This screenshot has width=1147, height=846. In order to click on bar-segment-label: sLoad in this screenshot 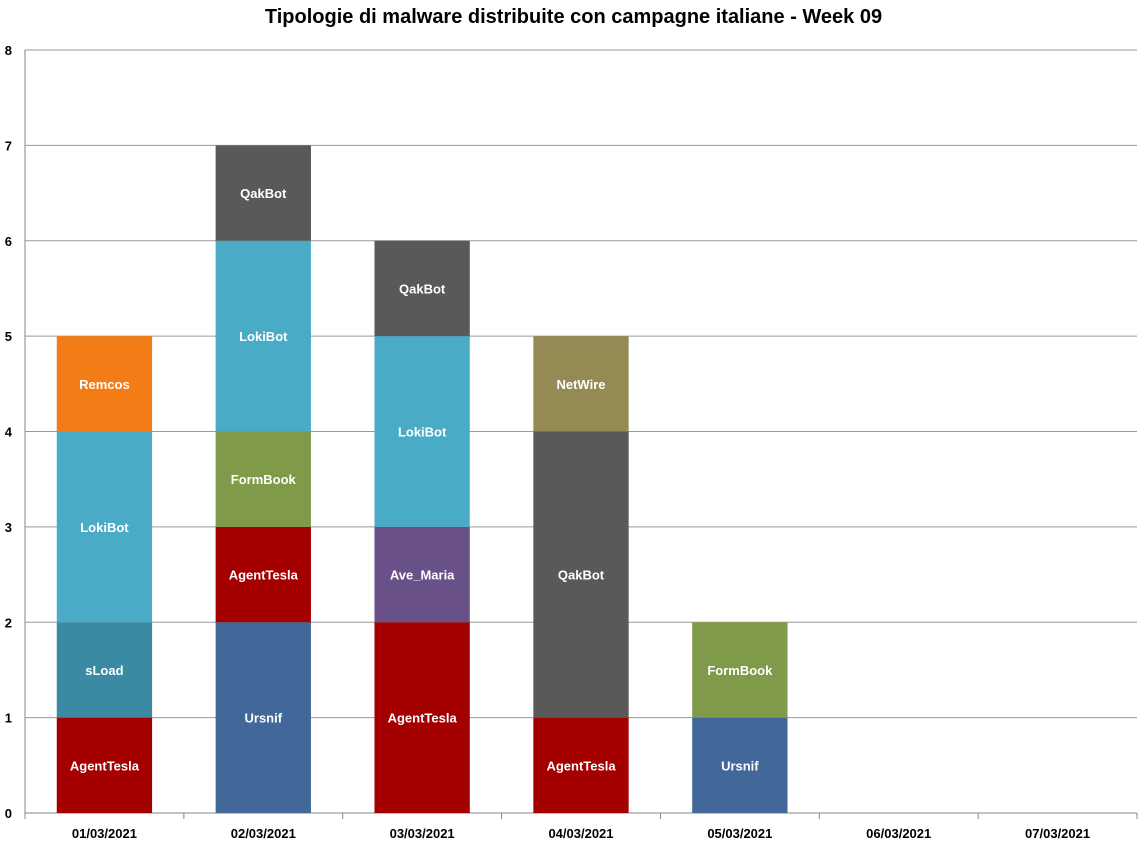, I will do `click(104, 670)`.